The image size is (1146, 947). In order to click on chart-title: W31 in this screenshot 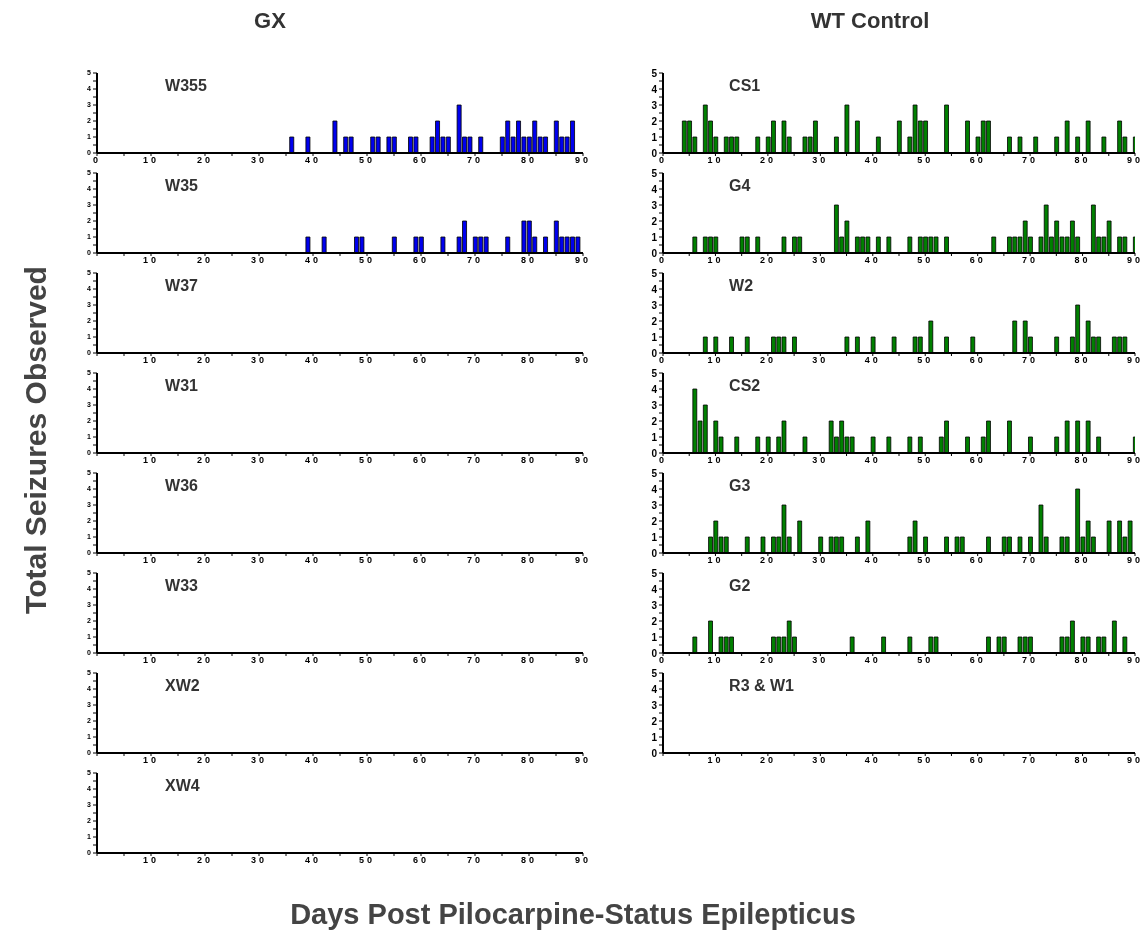, I will do `click(181, 386)`.